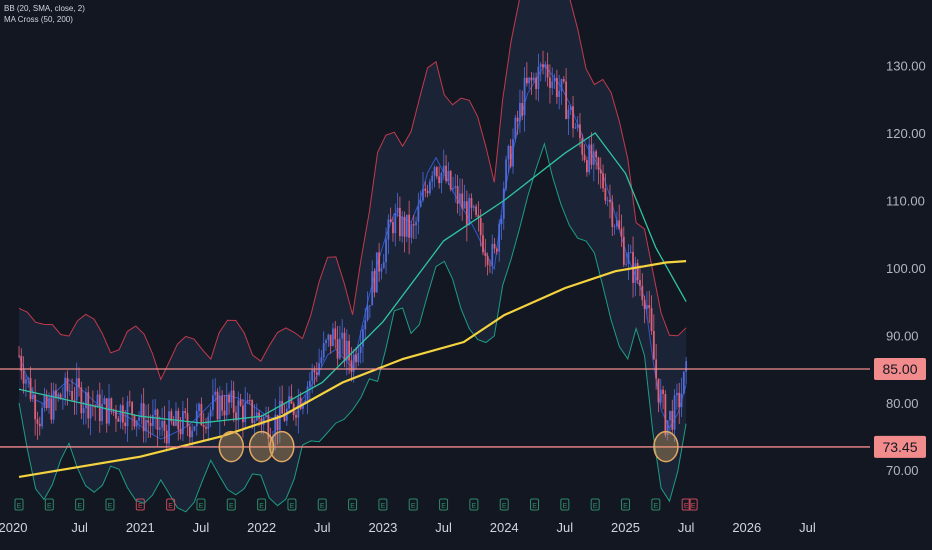  Describe the element at coordinates (322, 527) in the screenshot. I see `x-tick-label: Jul` at that location.